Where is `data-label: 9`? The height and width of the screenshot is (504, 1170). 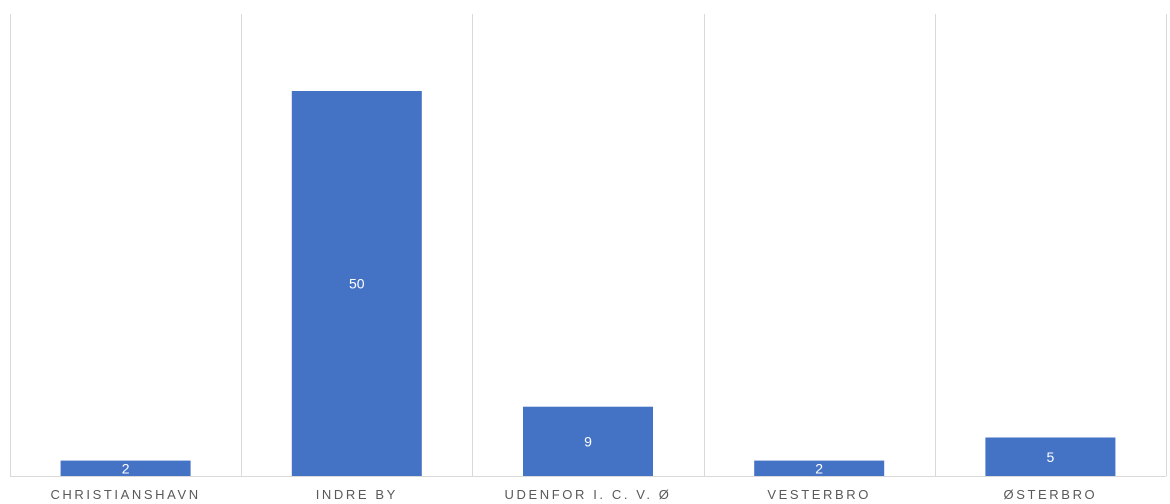 data-label: 9 is located at coordinates (588, 441).